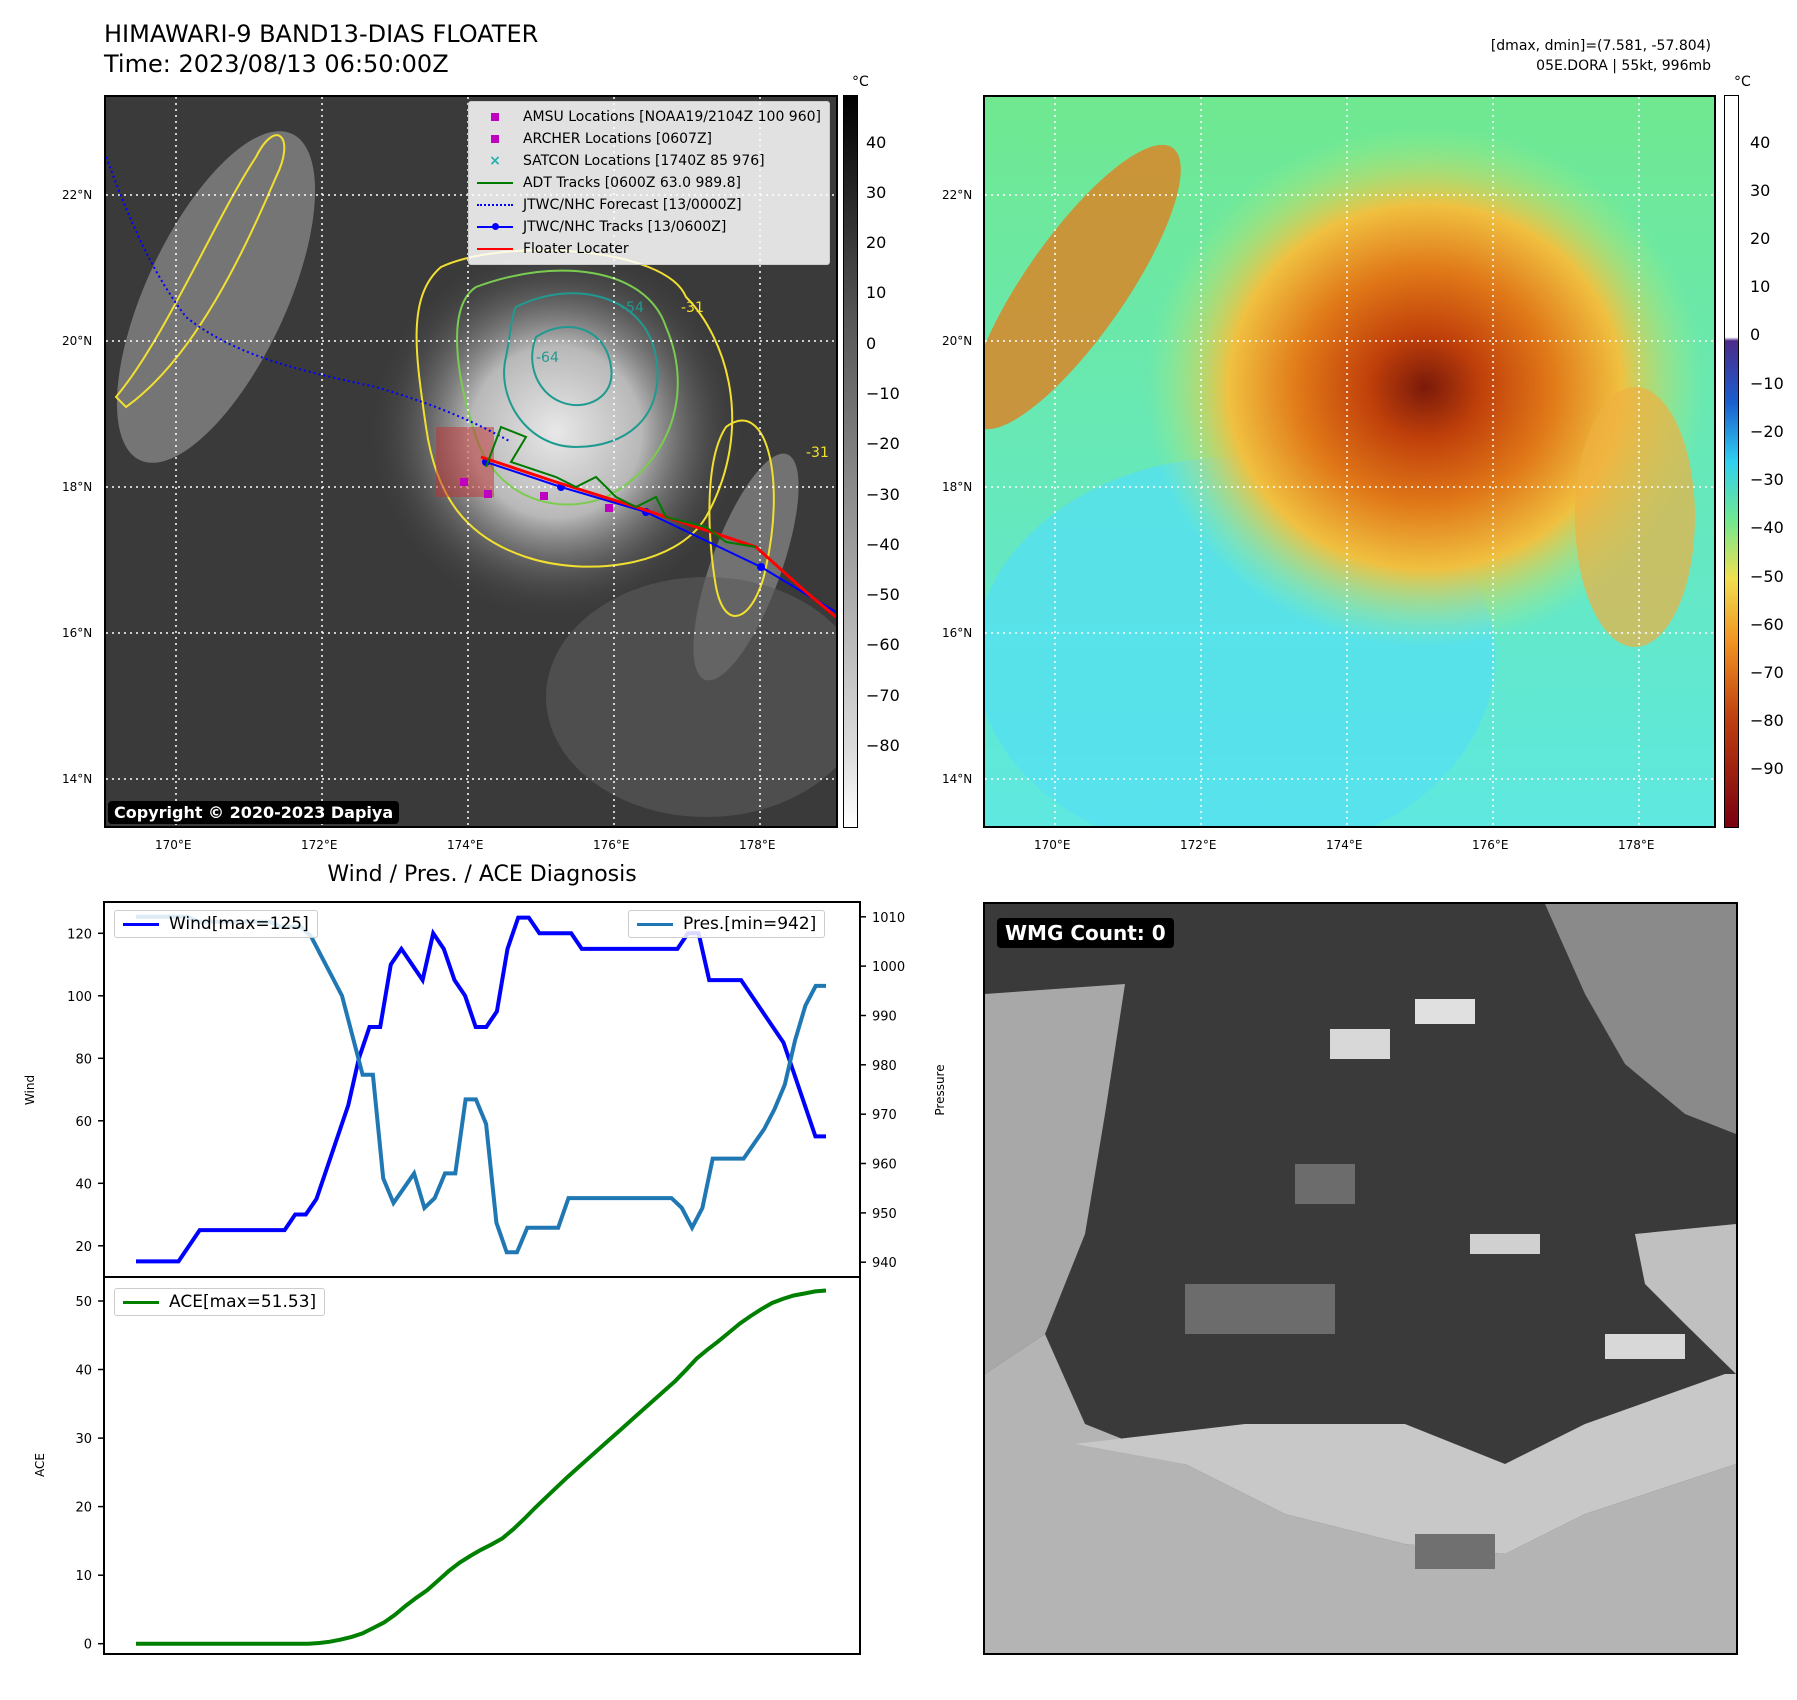  What do you see at coordinates (876, 142) in the screenshot?
I see `colorbar-gray-tick: 40` at bounding box center [876, 142].